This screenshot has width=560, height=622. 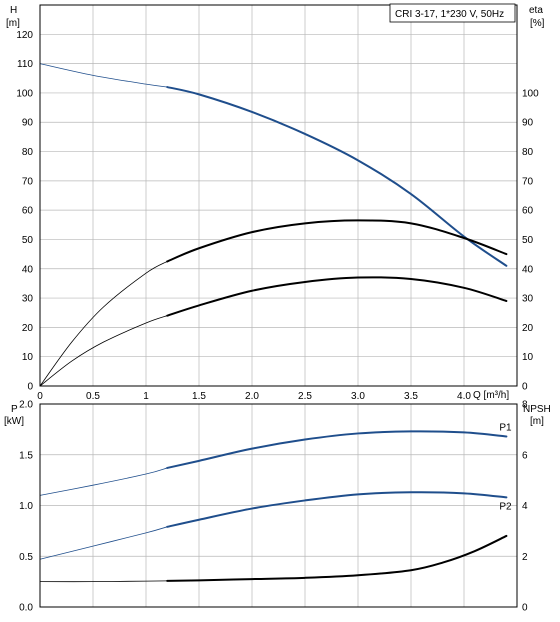 I want to click on right-axis-label-upper-1: eta, so click(x=536, y=10).